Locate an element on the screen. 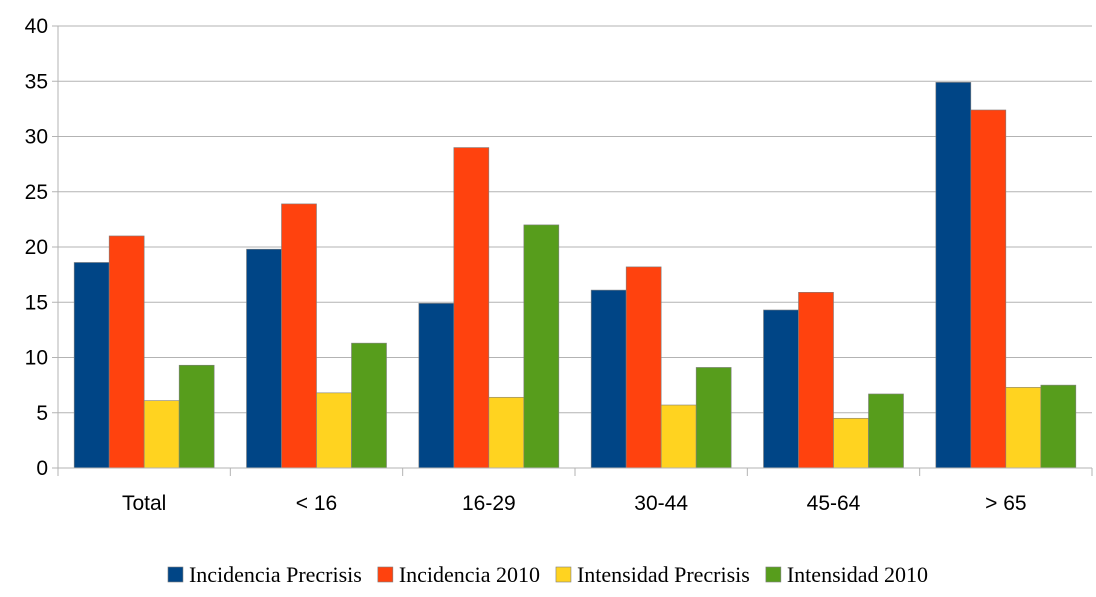 This screenshot has height=597, width=1096. x-tick-label: > 65 is located at coordinates (1005, 503).